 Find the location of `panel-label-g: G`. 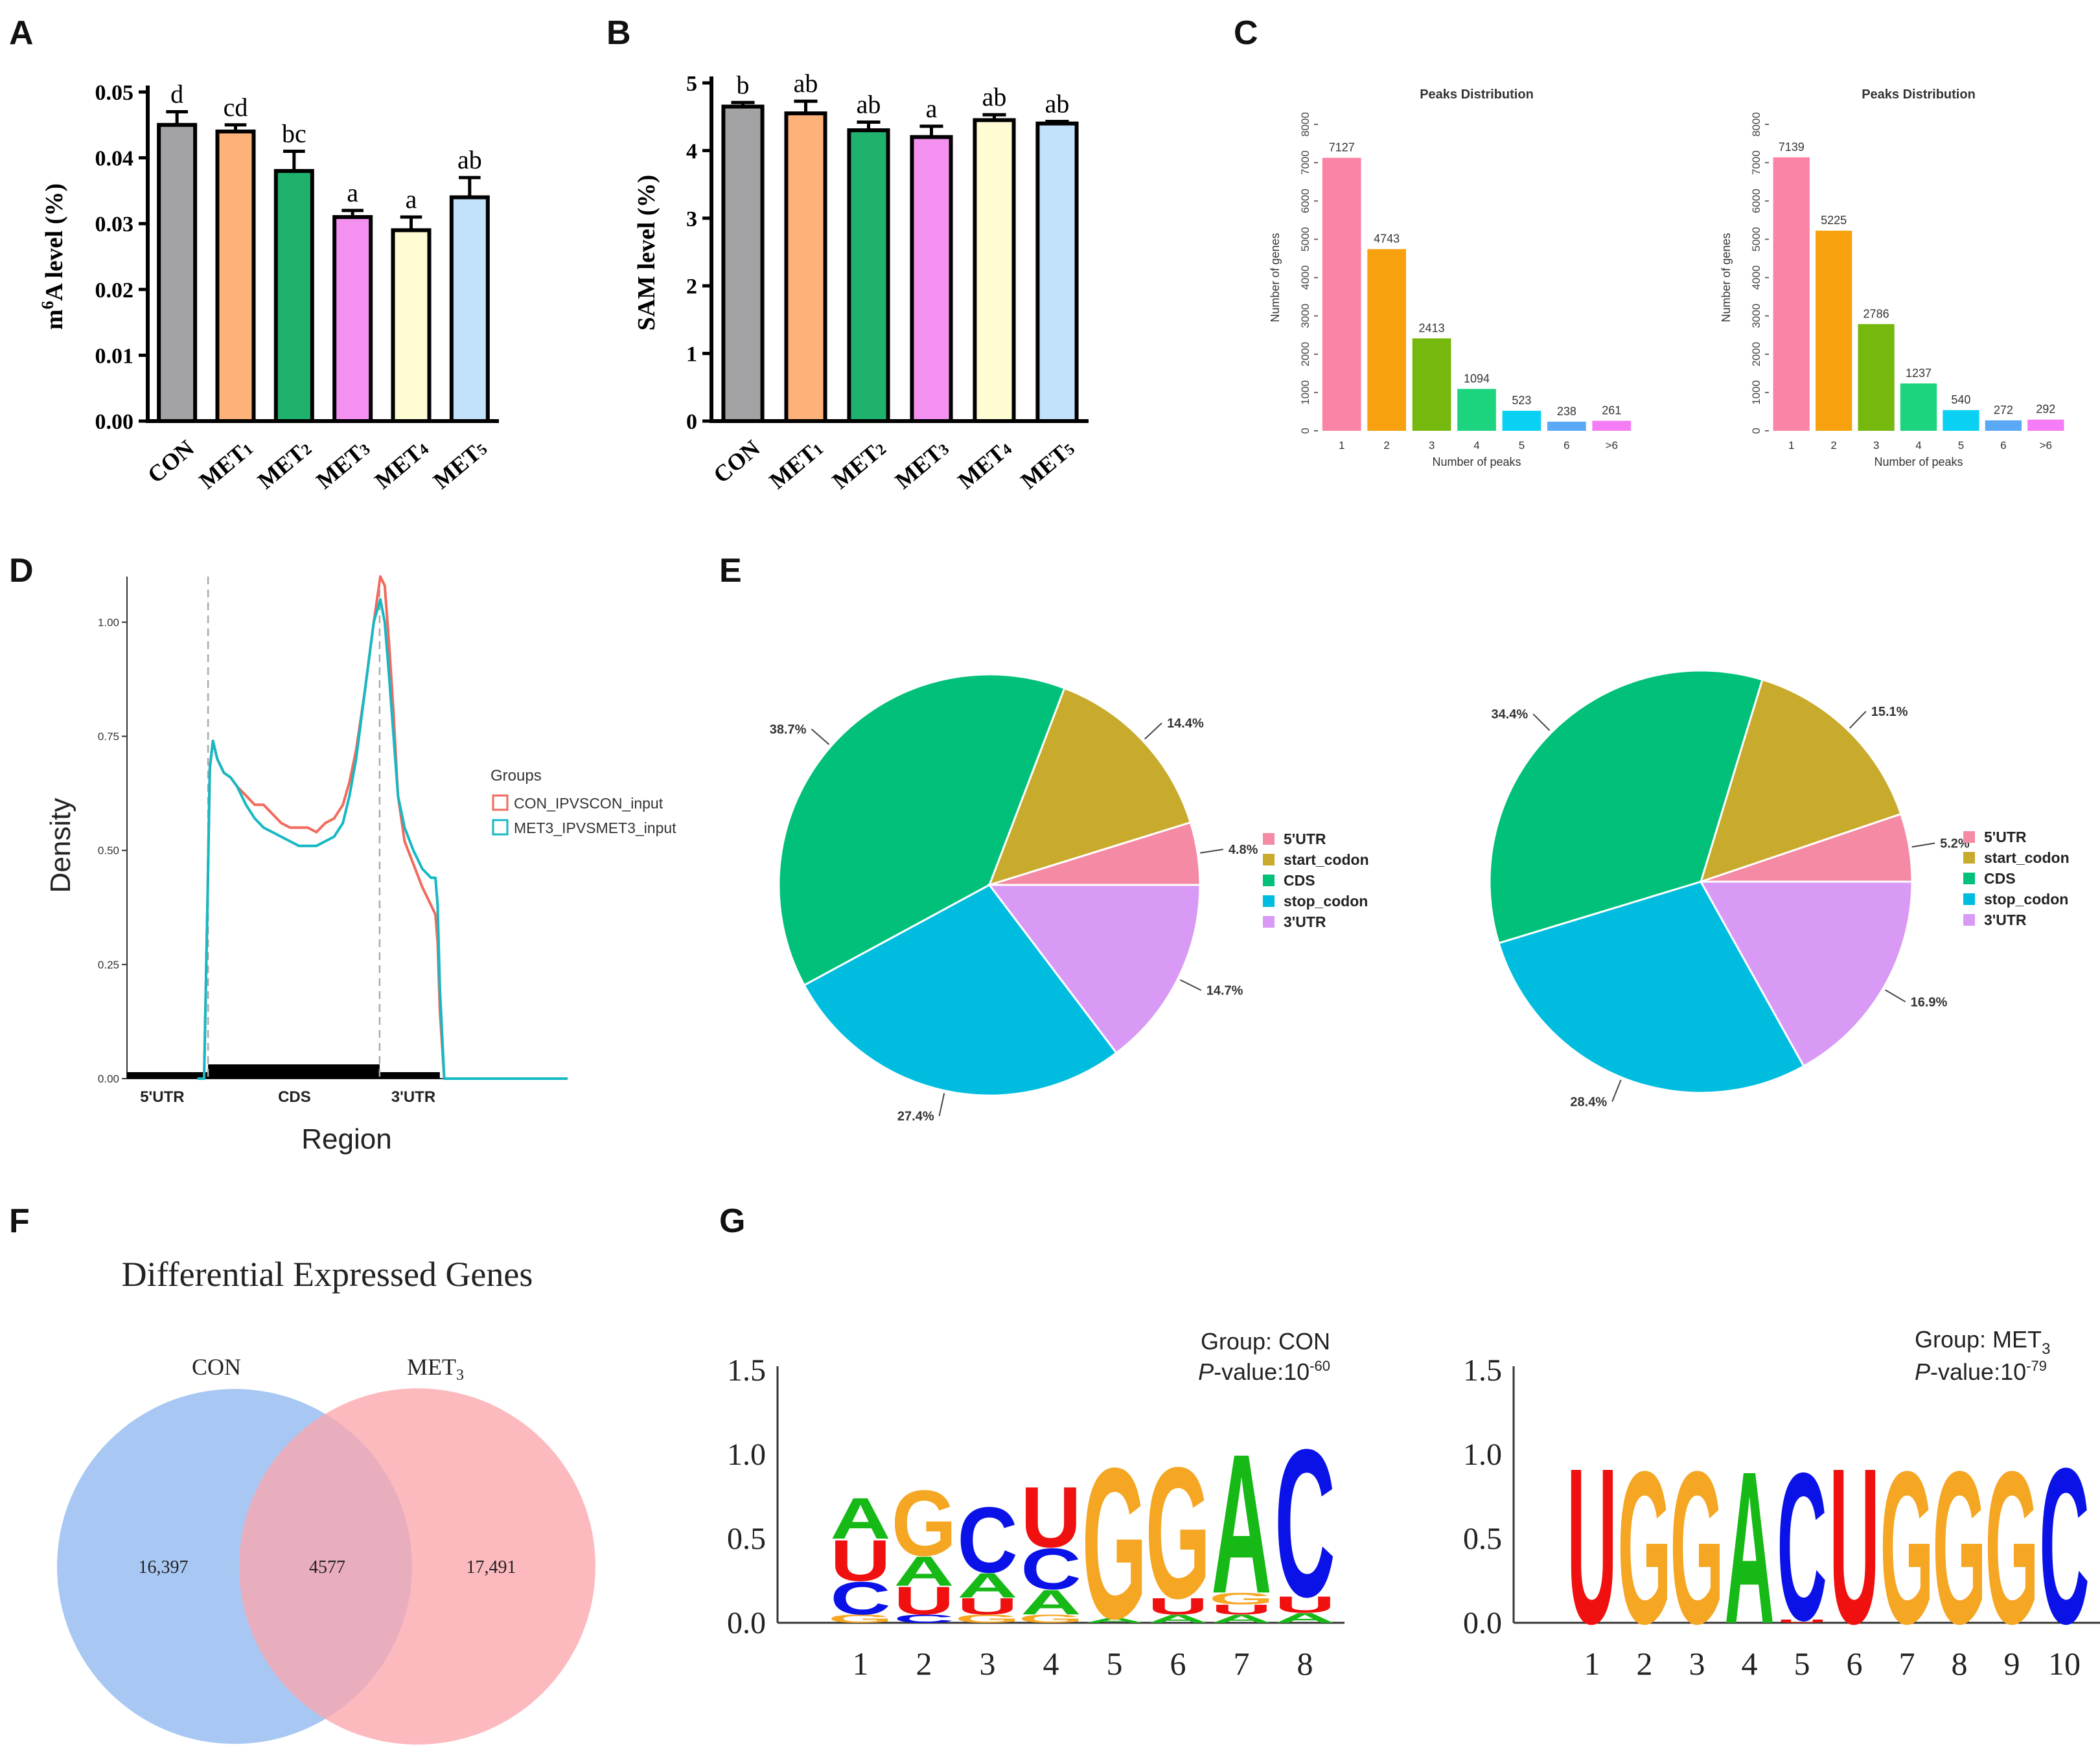

panel-label-g: G is located at coordinates (732, 1221).